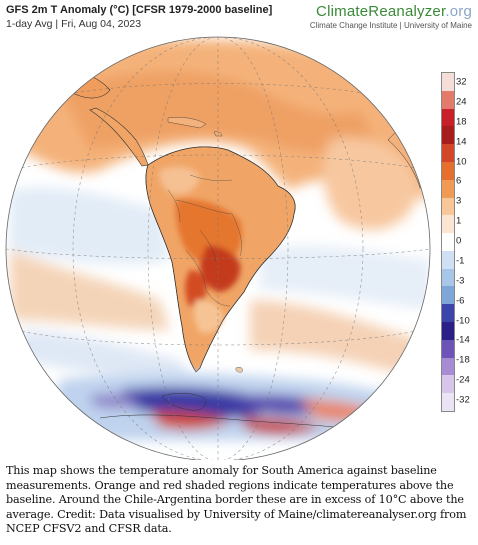  What do you see at coordinates (463, 400) in the screenshot?
I see `legend-label: -32` at bounding box center [463, 400].